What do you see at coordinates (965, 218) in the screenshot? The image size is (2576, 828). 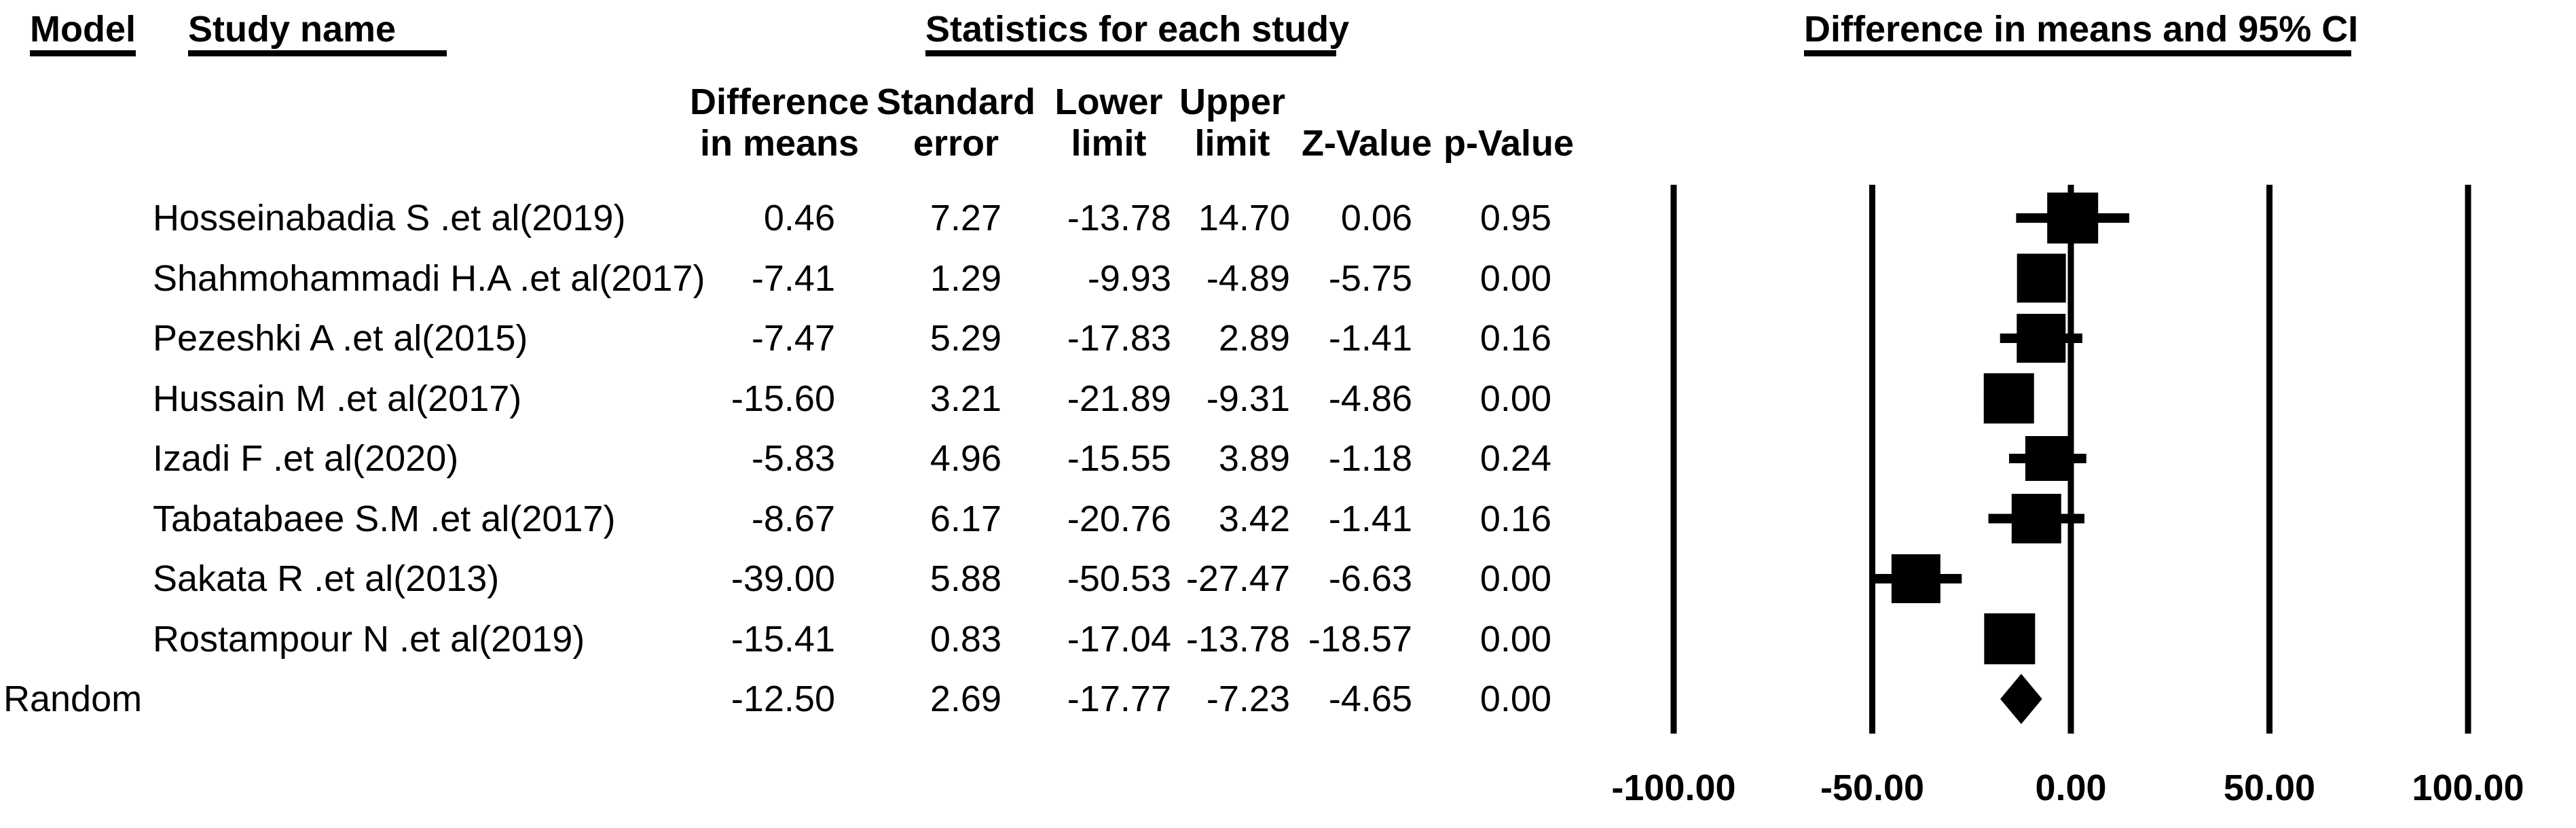 I see `se-value-cell: 7.27` at bounding box center [965, 218].